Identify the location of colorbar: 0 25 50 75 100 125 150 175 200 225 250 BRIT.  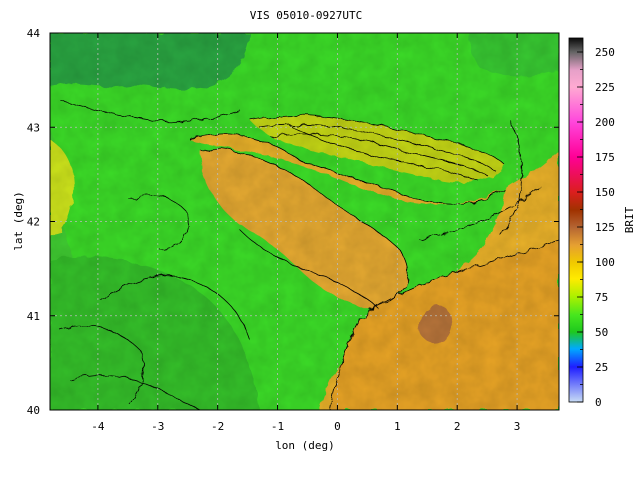
(602, 223).